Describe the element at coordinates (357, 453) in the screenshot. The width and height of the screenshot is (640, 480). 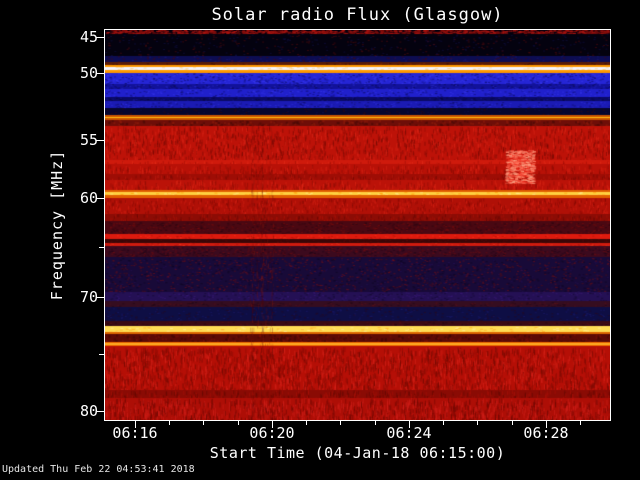
I see `x-axis-label: Start Time (04-Jan-18 06:15:00)` at that location.